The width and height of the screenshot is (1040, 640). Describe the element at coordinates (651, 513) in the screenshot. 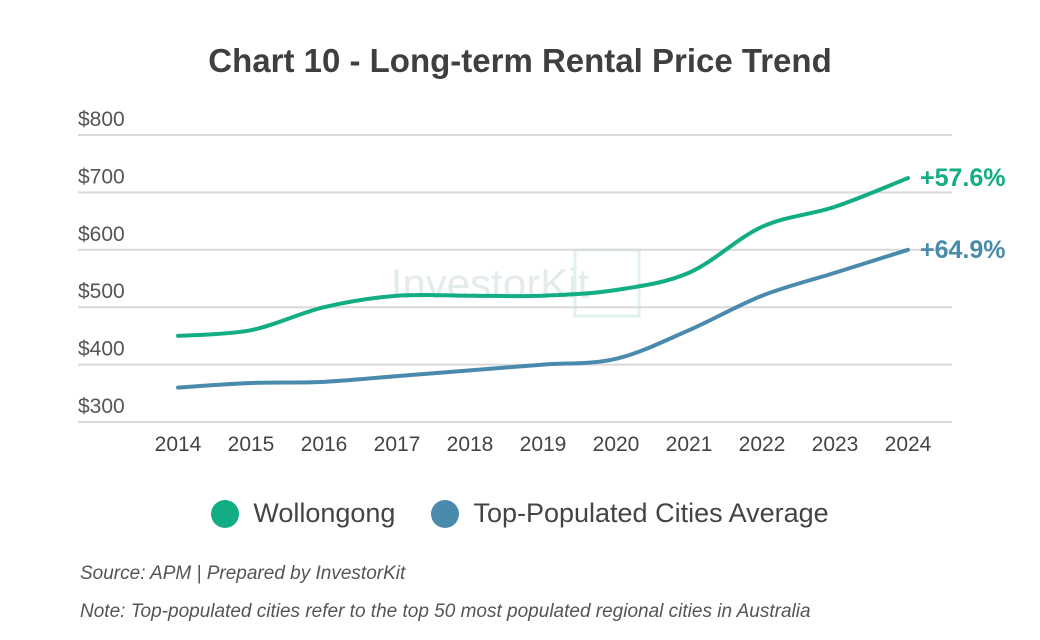

I see `legend-label: Top-Populated Cities Average` at that location.